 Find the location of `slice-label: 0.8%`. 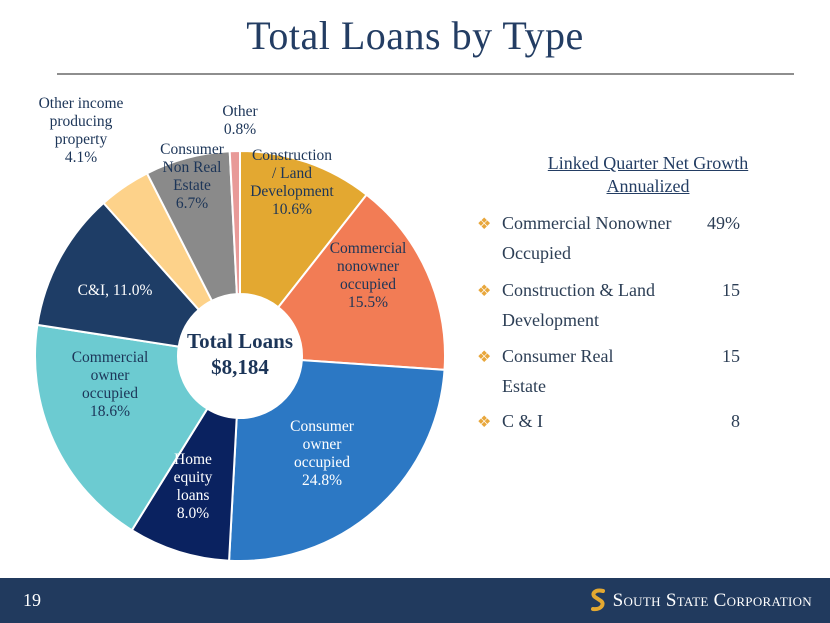

slice-label: 0.8% is located at coordinates (240, 129).